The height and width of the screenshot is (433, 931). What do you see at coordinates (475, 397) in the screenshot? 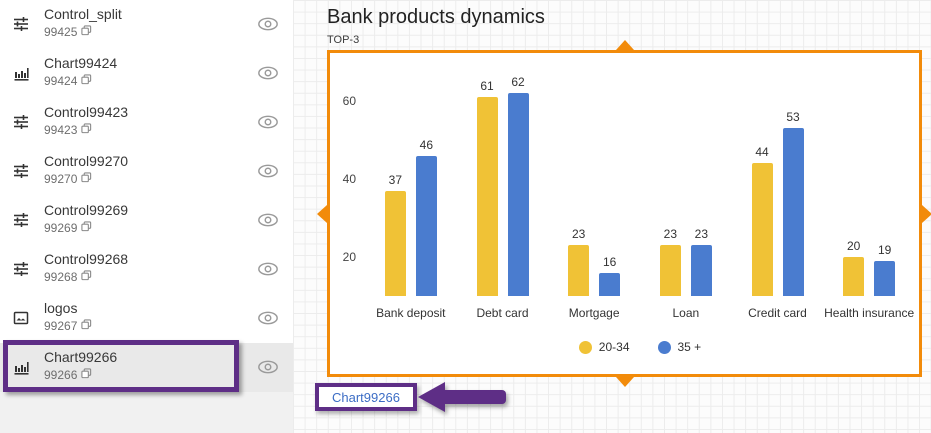
I see `arrow-shaft` at bounding box center [475, 397].